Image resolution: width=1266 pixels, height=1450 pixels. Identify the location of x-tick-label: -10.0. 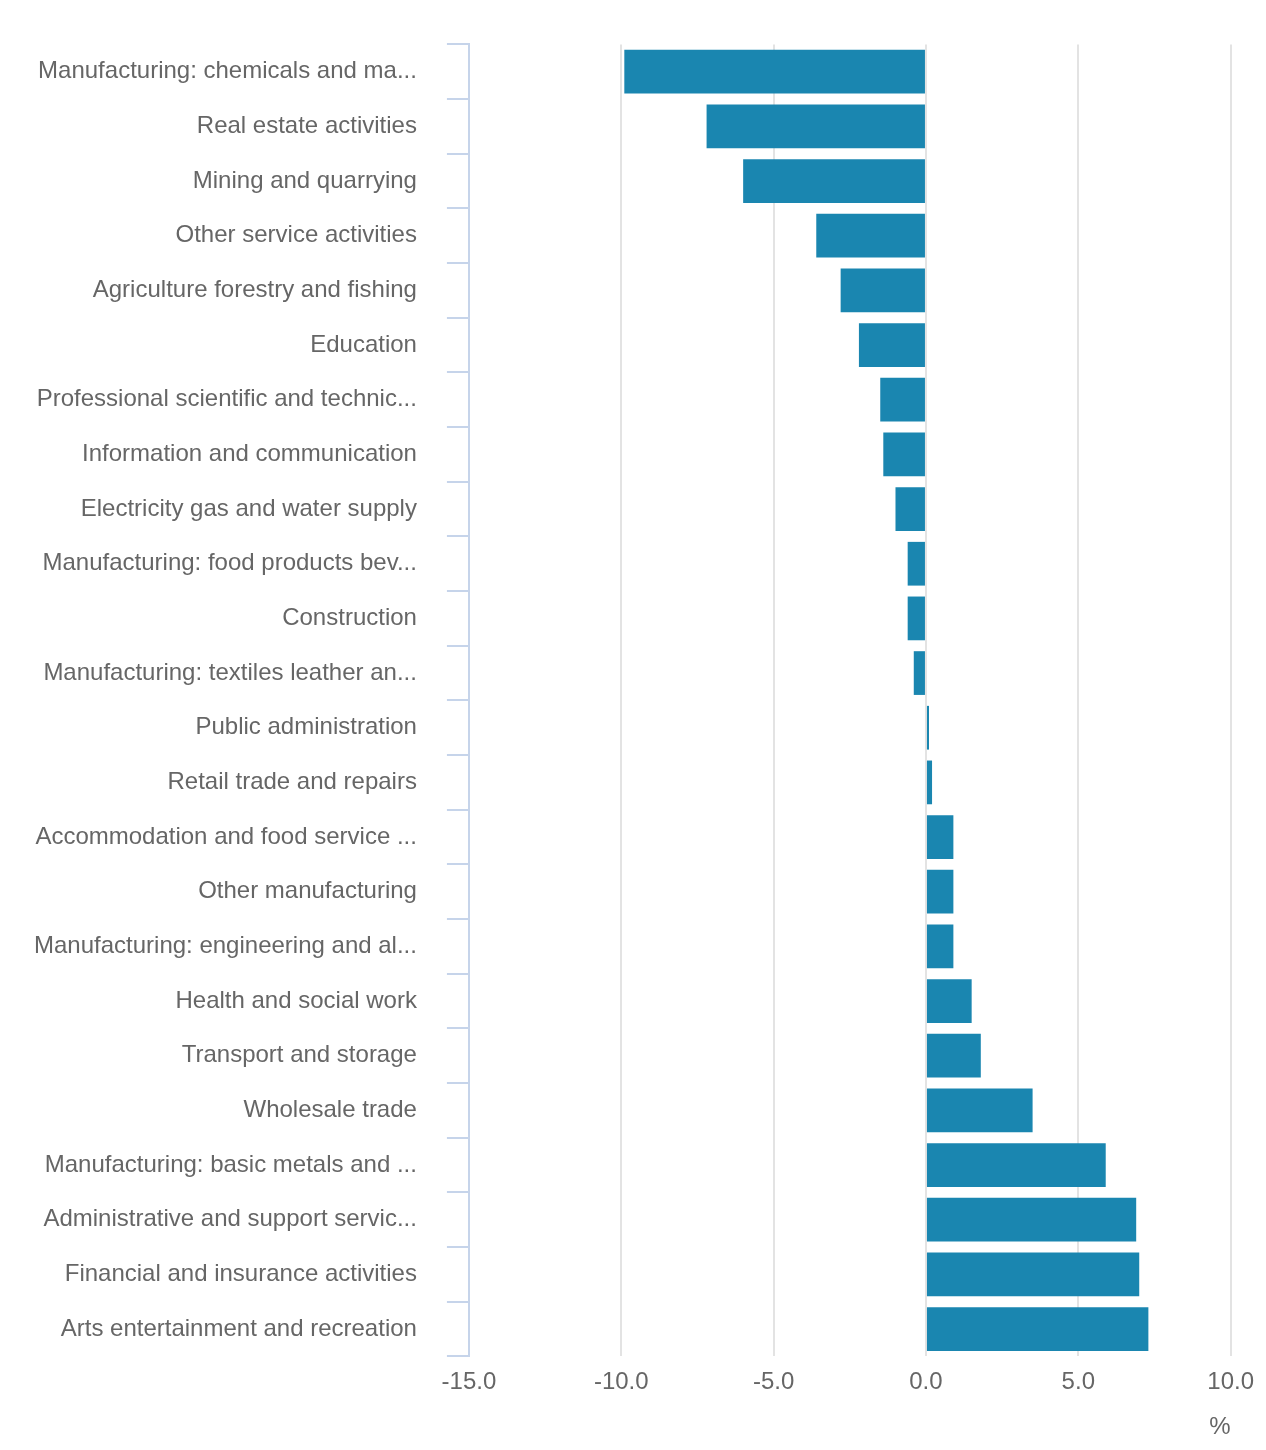
(621, 1381).